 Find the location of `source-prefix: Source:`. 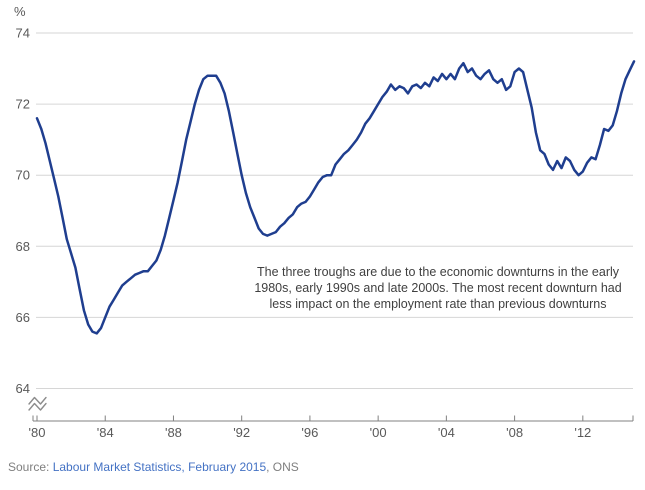

source-prefix: Source: is located at coordinates (30, 467).